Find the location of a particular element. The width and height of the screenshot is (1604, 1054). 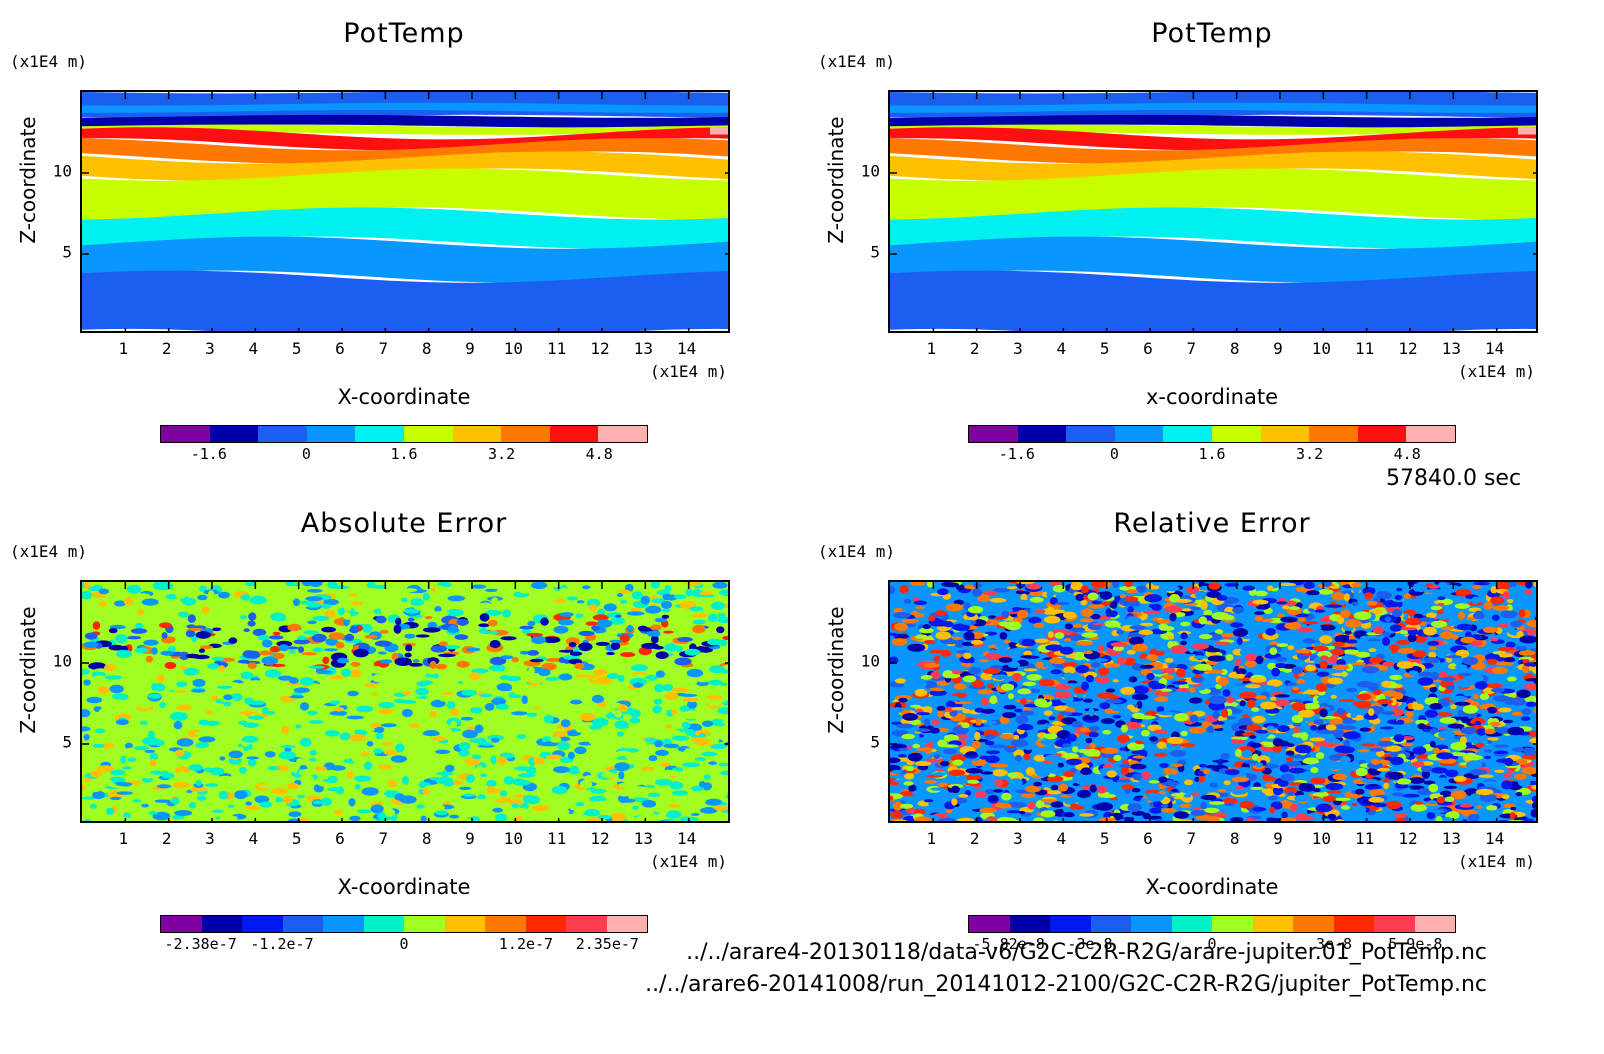

y-tick-label: 10 is located at coordinates (62, 661).